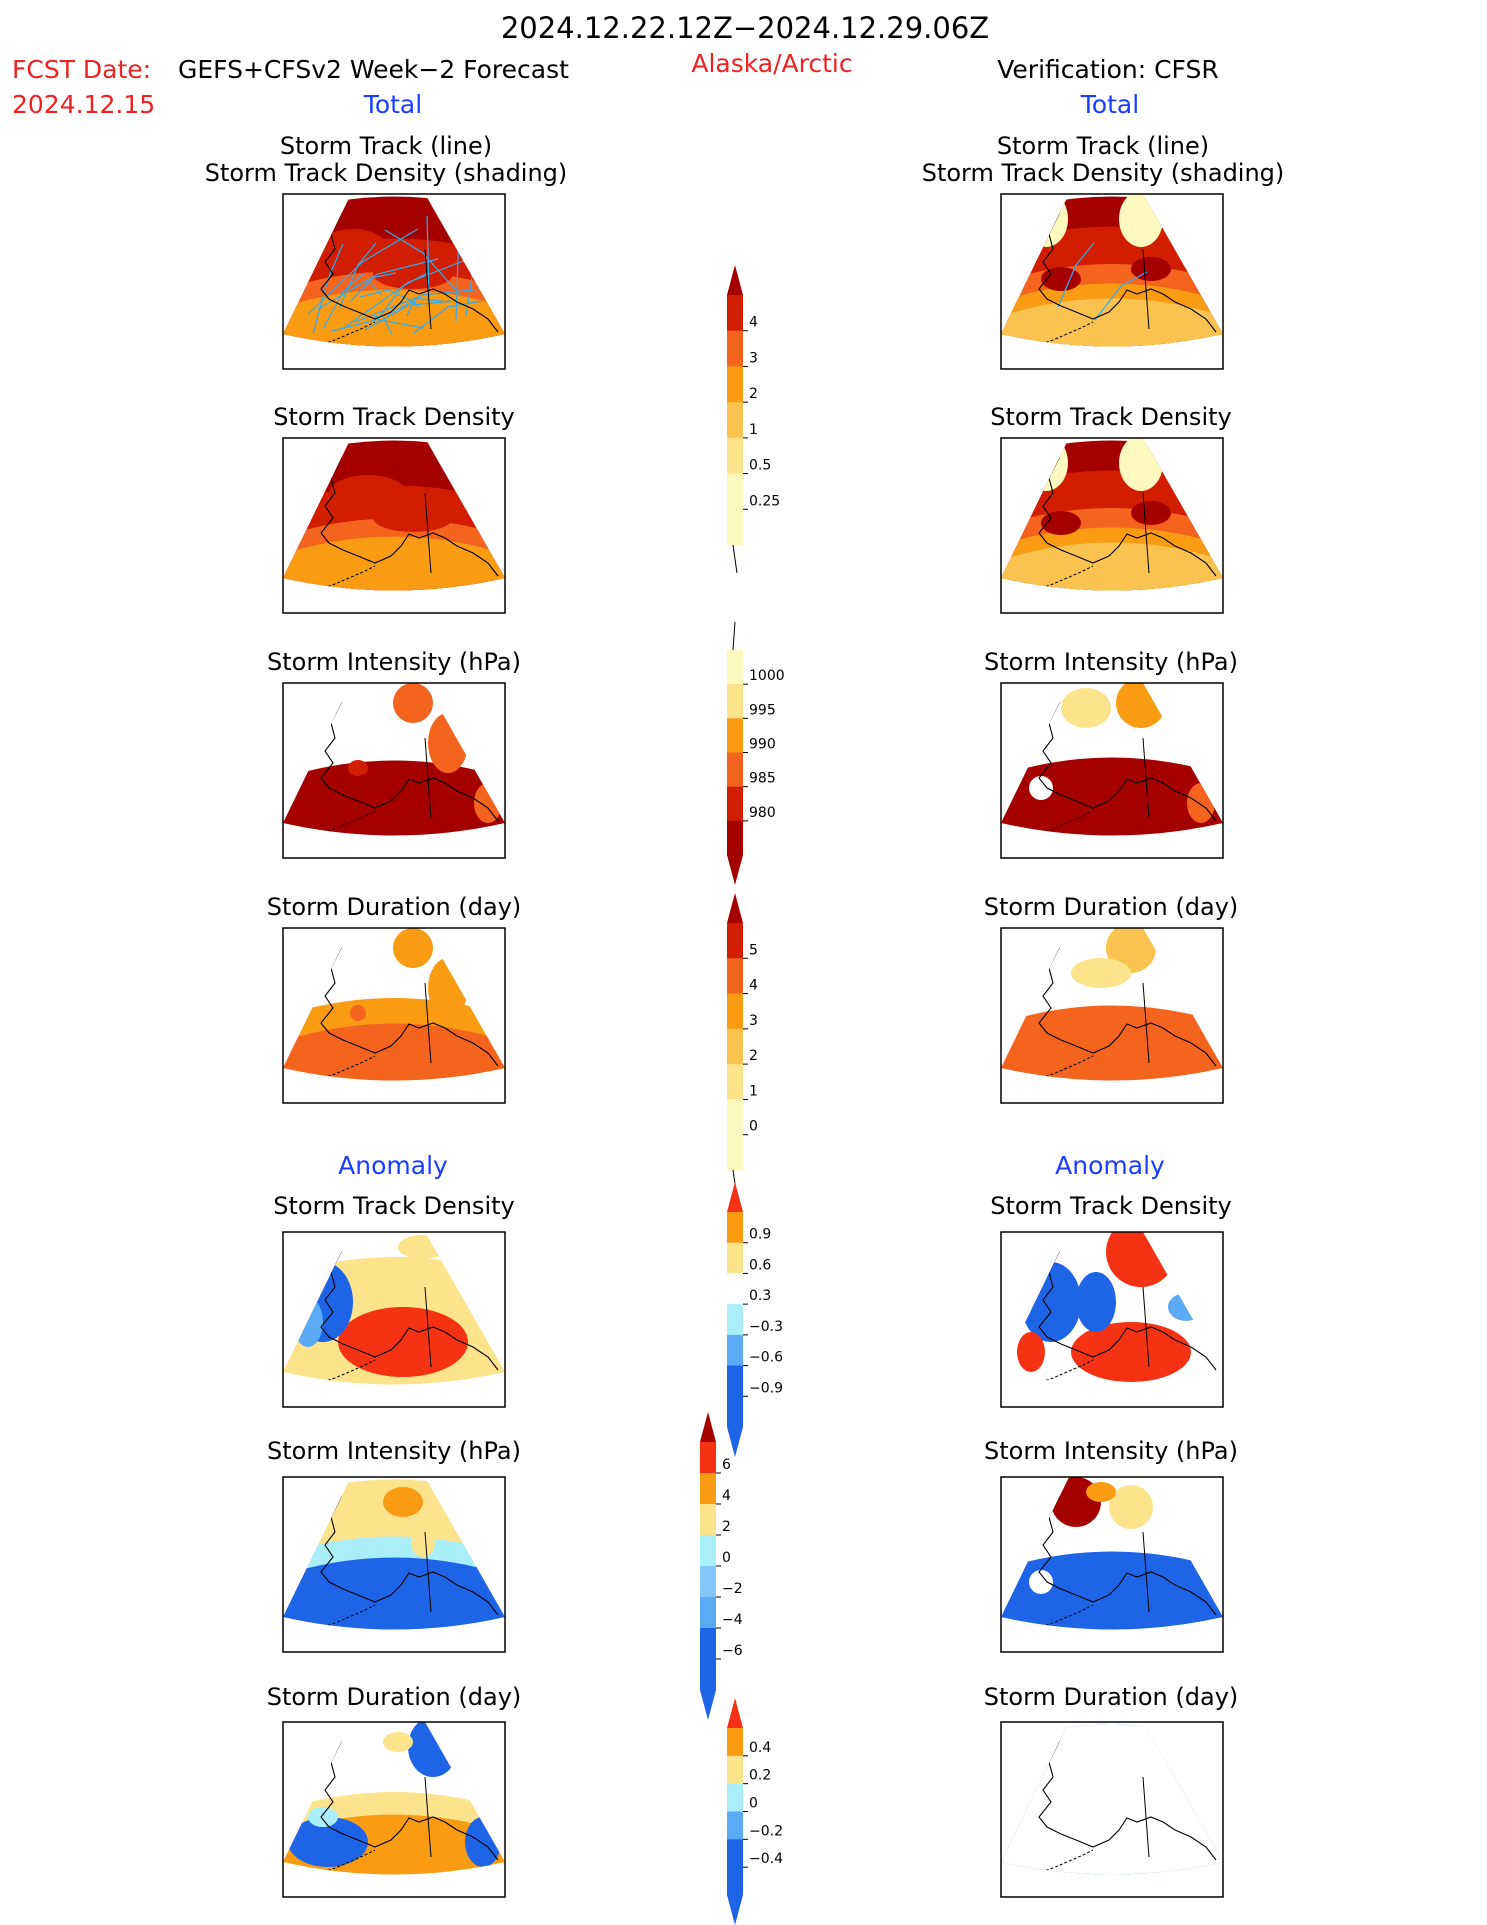  Describe the element at coordinates (760, 1748) in the screenshot. I see `colorbar-tick-label: 0.4` at that location.